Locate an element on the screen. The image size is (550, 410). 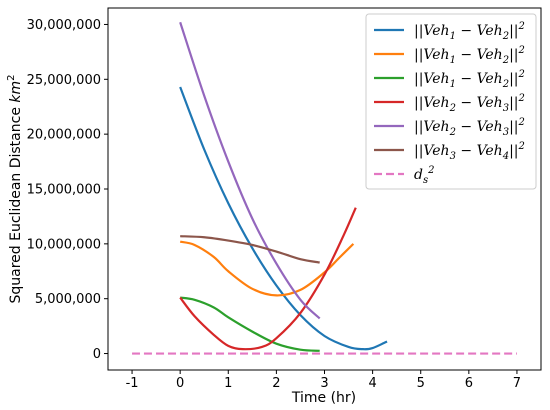
legend-box is located at coordinates (451, 101).